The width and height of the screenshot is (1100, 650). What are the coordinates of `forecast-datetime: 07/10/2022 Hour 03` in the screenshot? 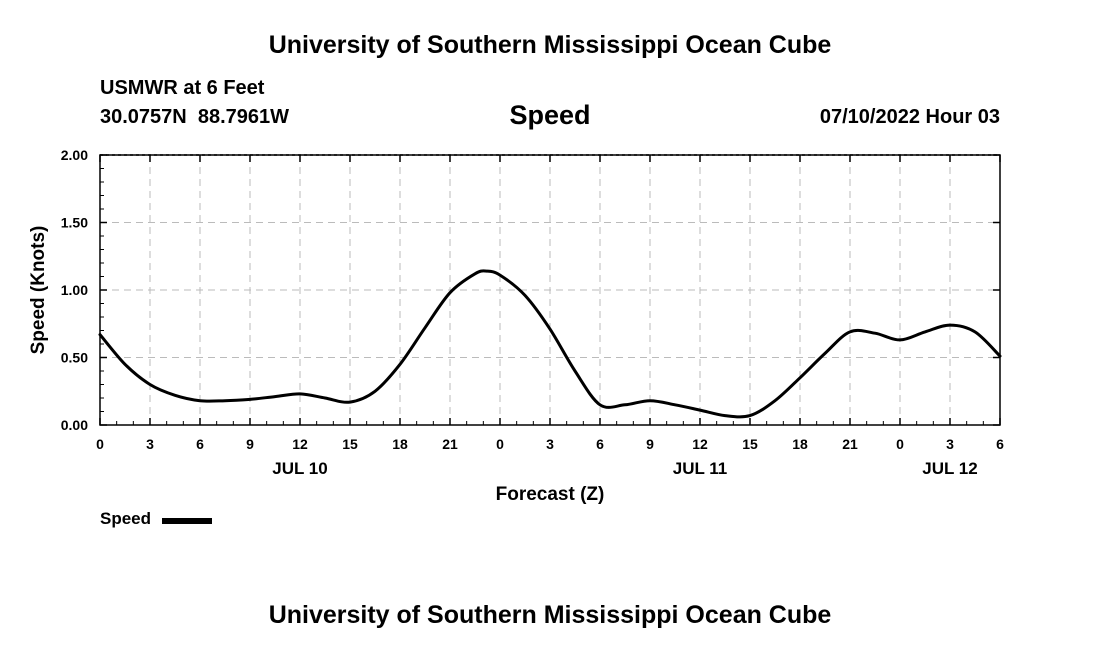 It's located at (909, 117).